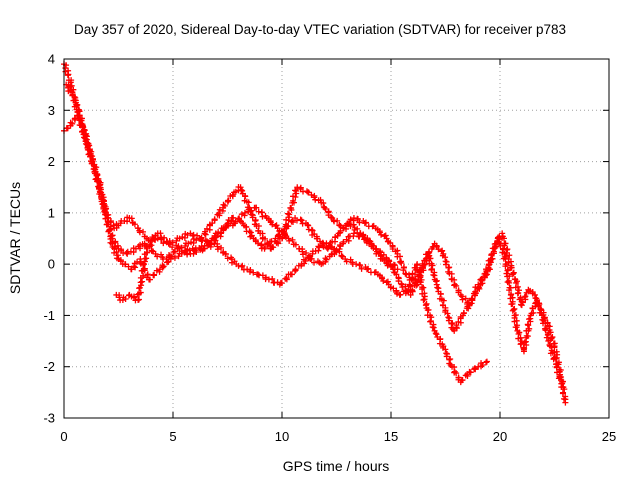 This screenshot has height=480, width=640. What do you see at coordinates (391, 436) in the screenshot?
I see `x-tick-label: 15` at bounding box center [391, 436].